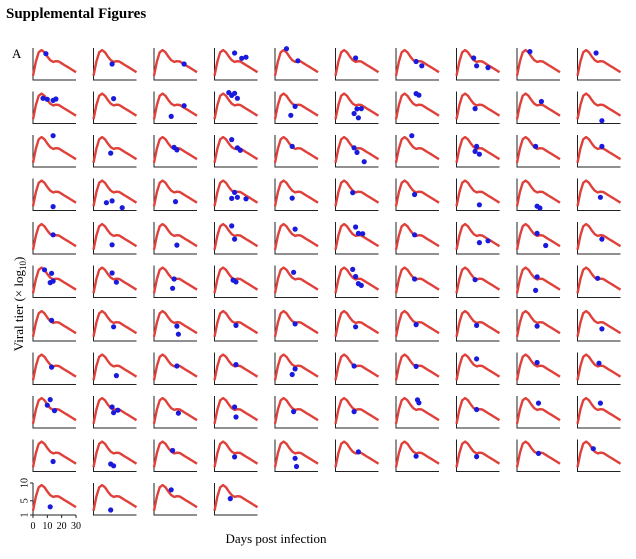 The width and height of the screenshot is (636, 559). I want to click on panel-label: A, so click(17, 53).